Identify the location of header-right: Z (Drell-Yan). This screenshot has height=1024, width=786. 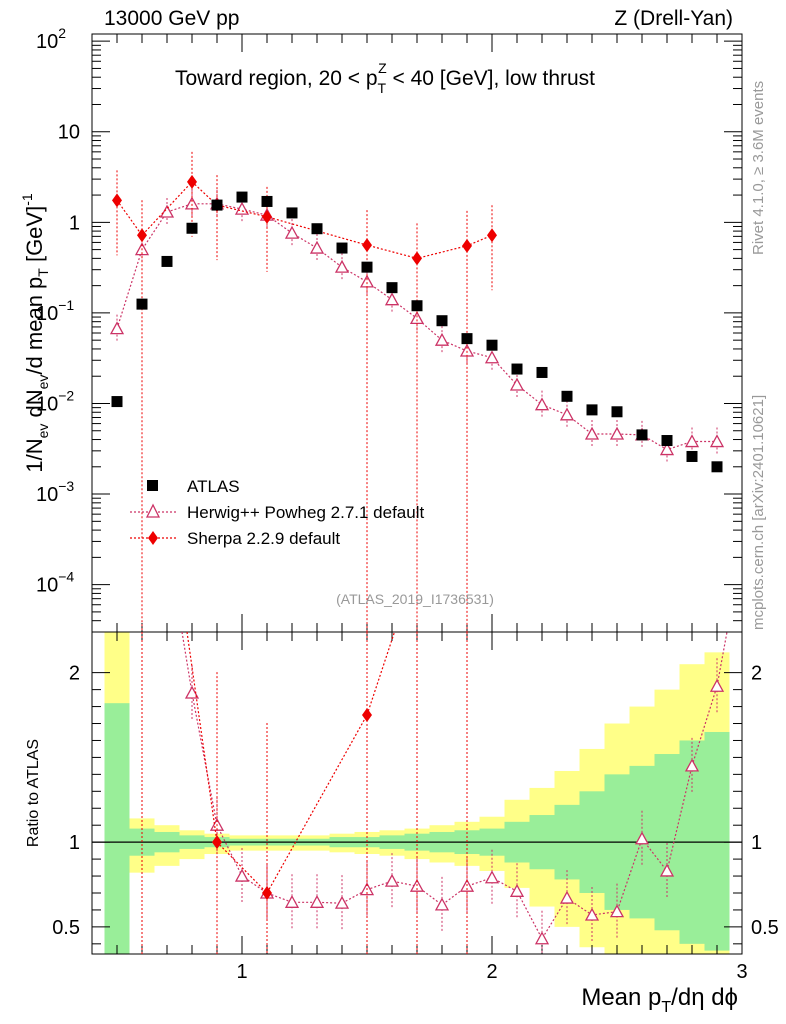
(673, 18).